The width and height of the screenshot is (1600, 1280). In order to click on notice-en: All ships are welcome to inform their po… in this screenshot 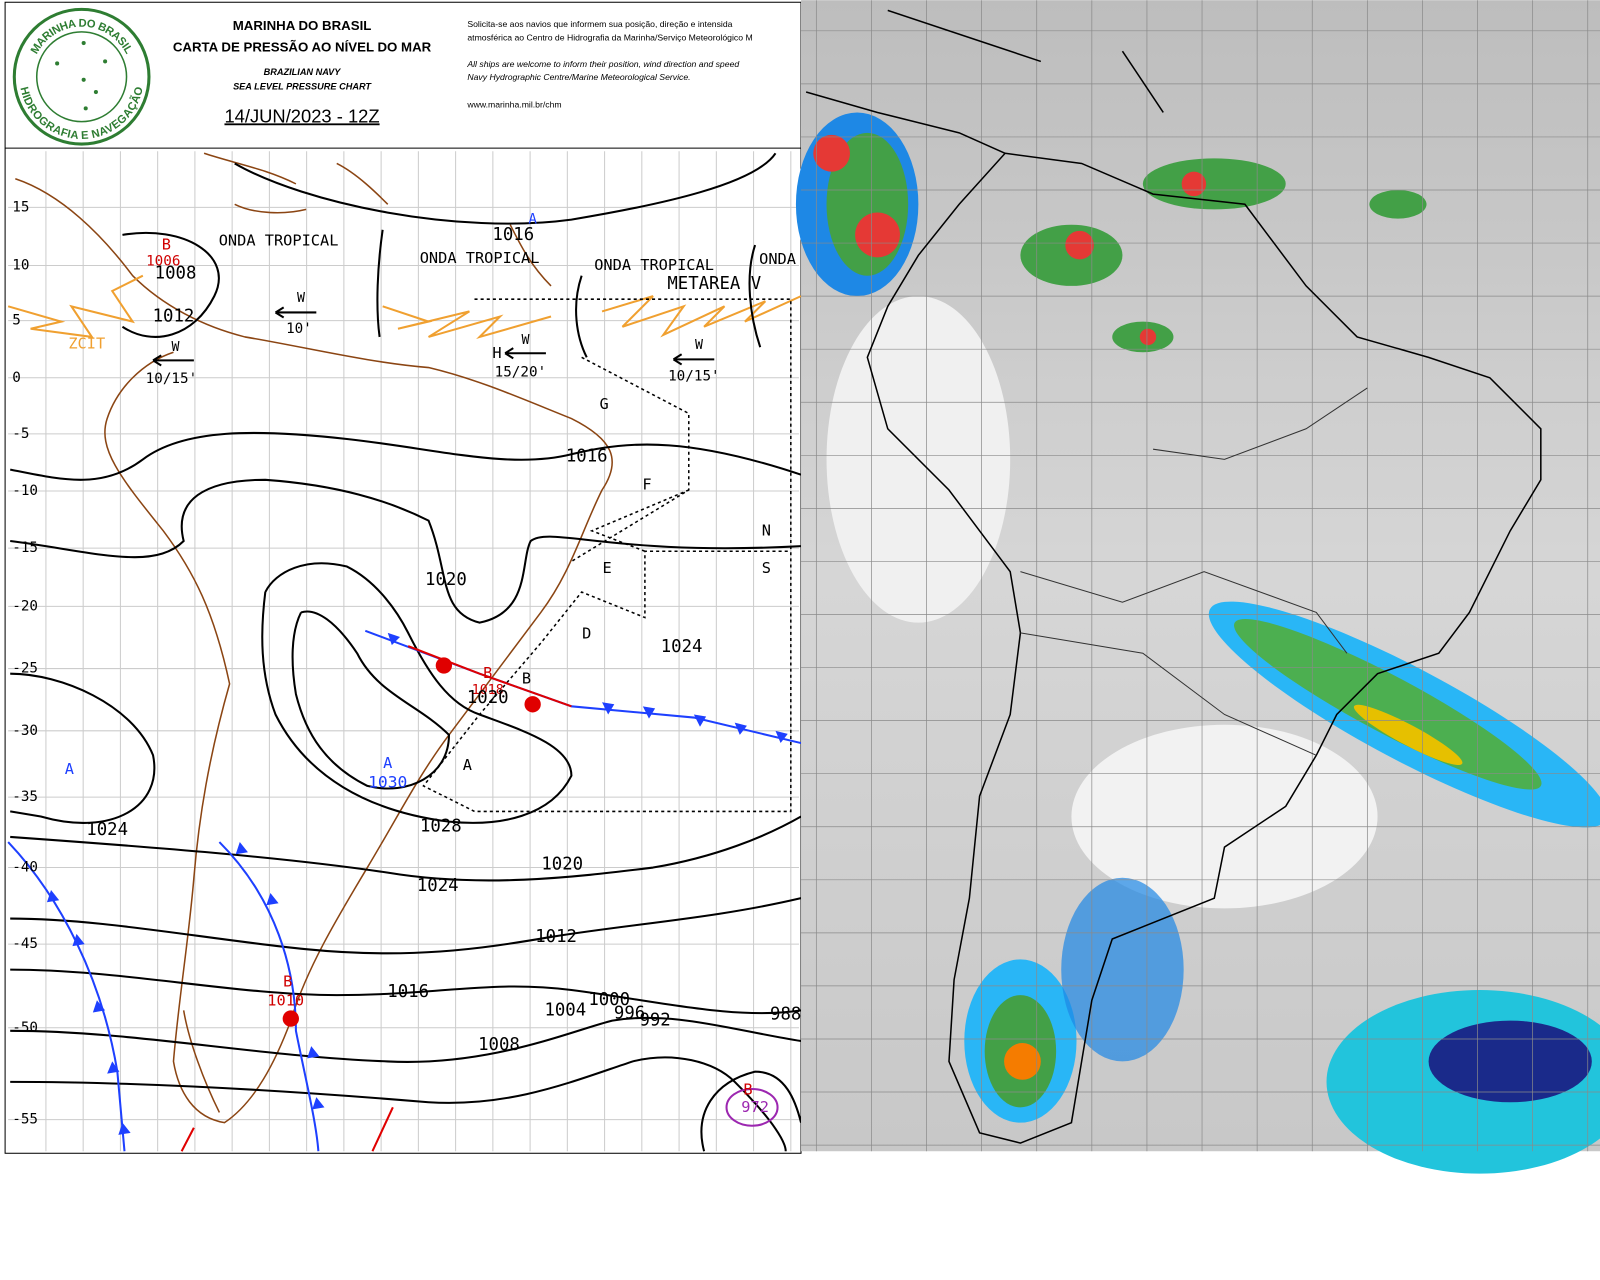, I will do `click(603, 64)`.